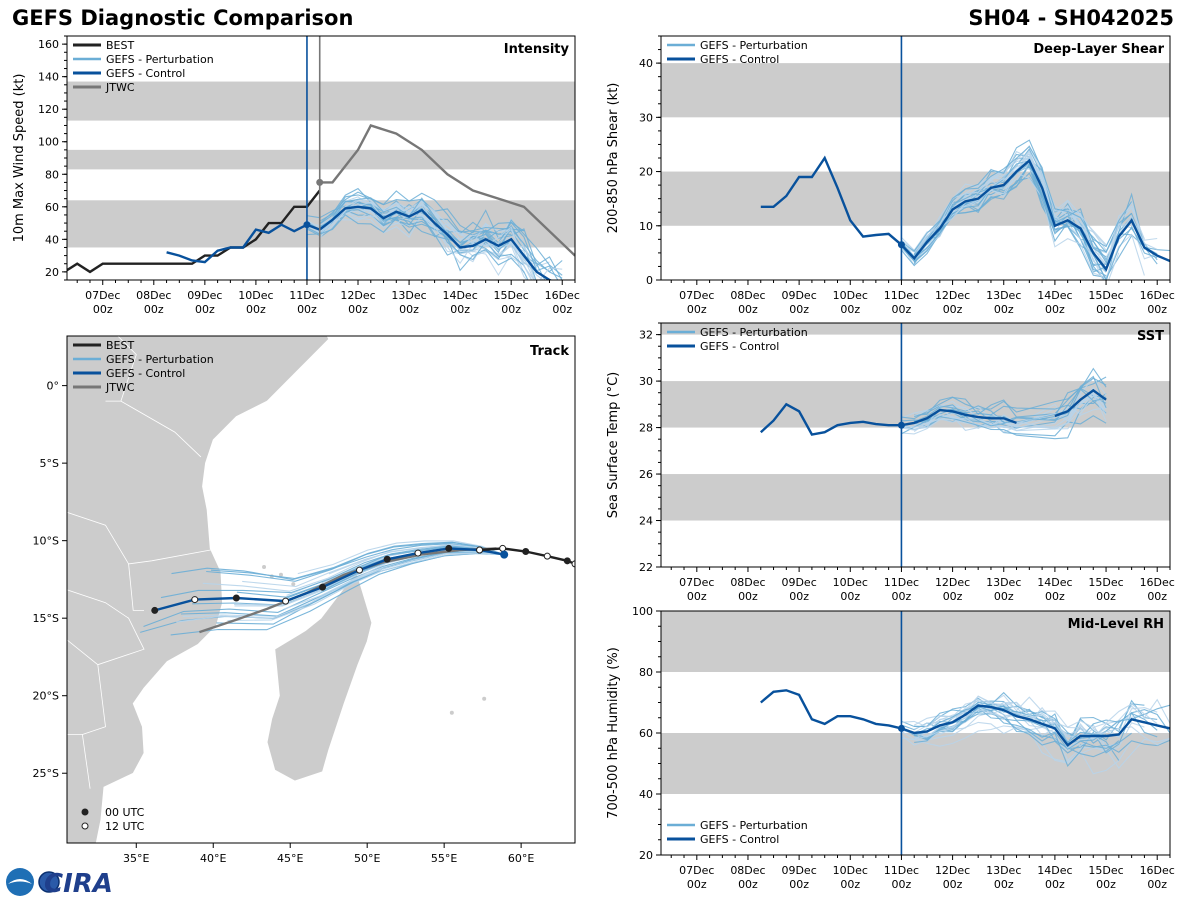 Image resolution: width=1200 pixels, height=900 pixels. Describe the element at coordinates (562, 295) in the screenshot. I see `intensity-xtick-date: 16Dec` at that location.